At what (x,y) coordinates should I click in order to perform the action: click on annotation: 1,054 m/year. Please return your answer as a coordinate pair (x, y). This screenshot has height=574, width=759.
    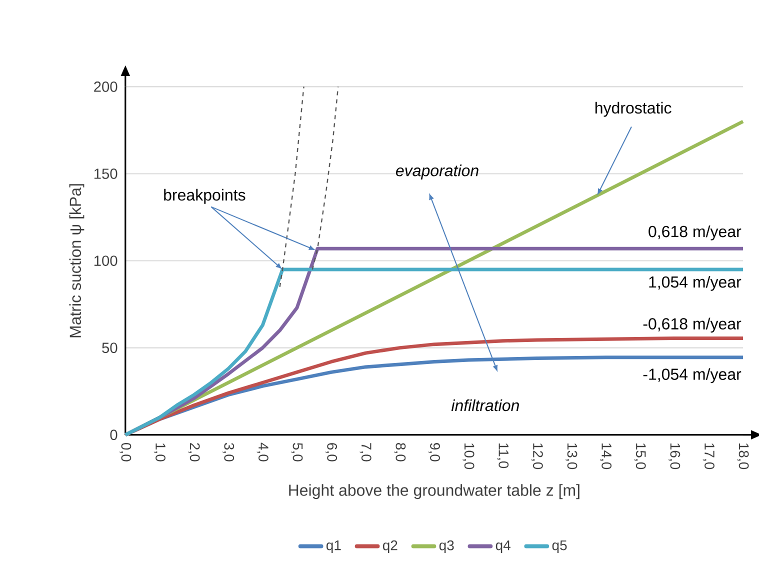
    Looking at the image, I should click on (695, 284).